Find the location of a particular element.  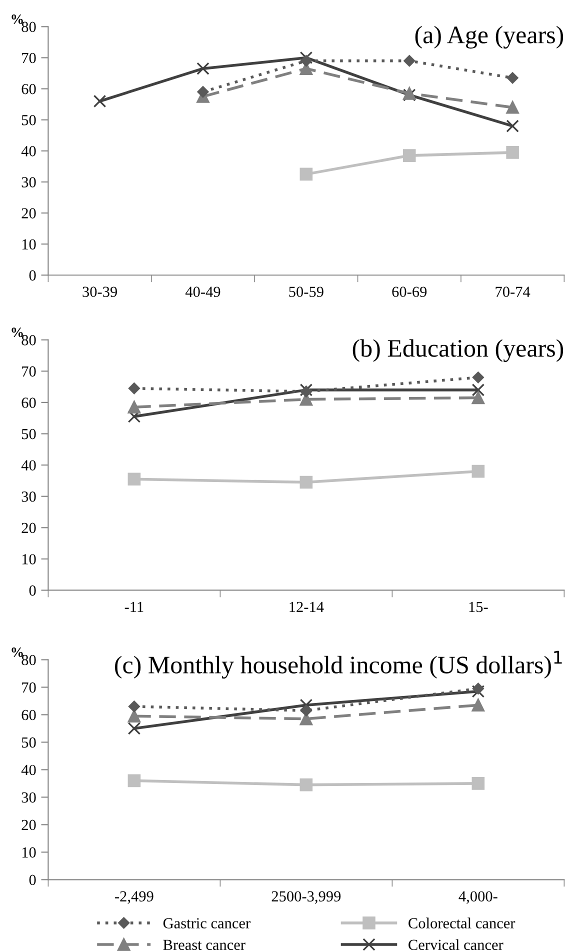

legend-label: Gastric cancer is located at coordinates (206, 923).